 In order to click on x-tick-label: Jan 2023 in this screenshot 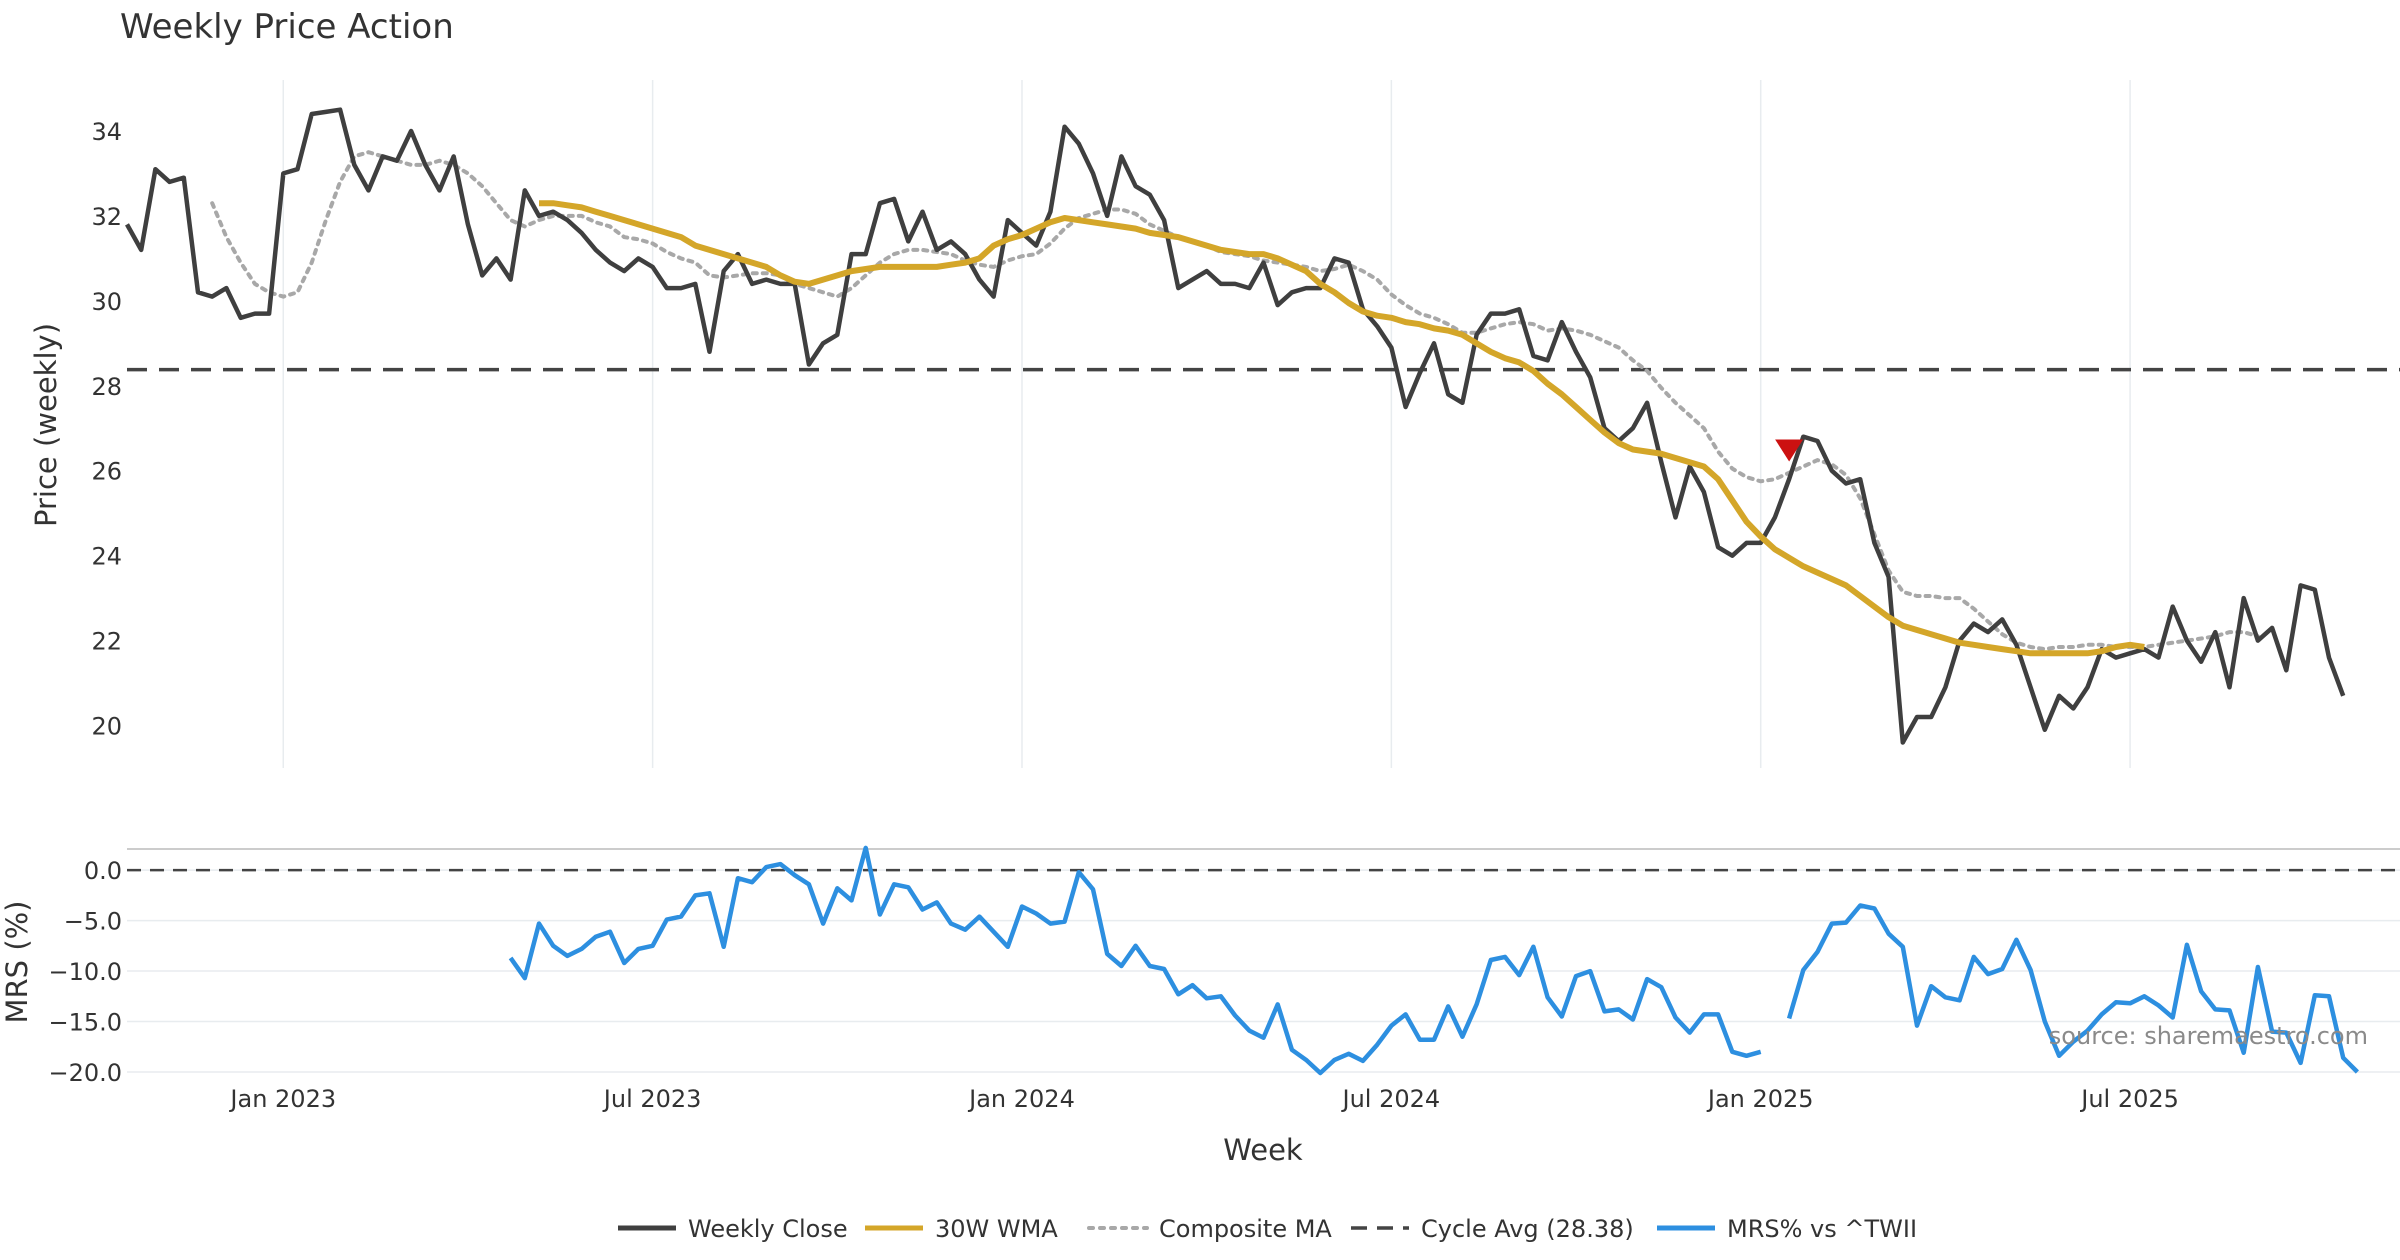, I will do `click(282, 1099)`.